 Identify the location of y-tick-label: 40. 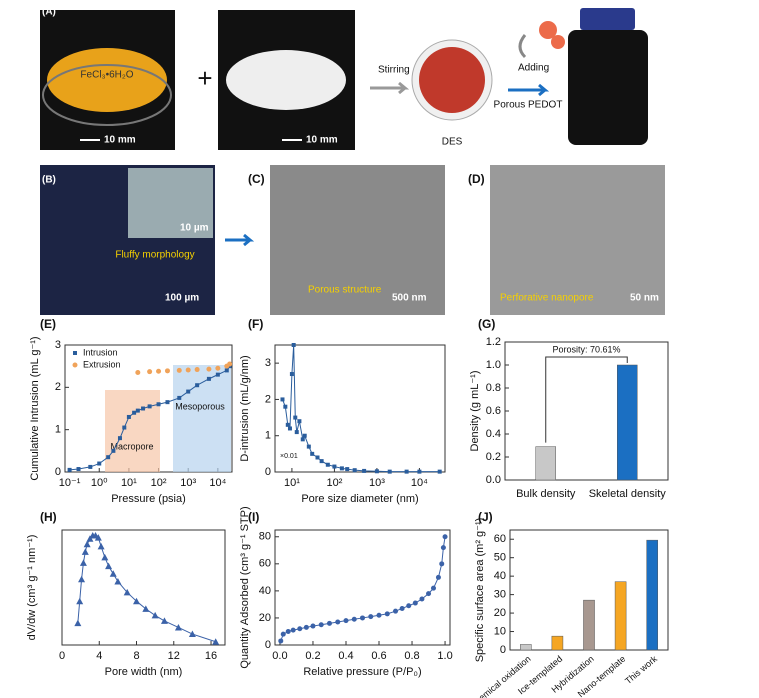
(265, 591).